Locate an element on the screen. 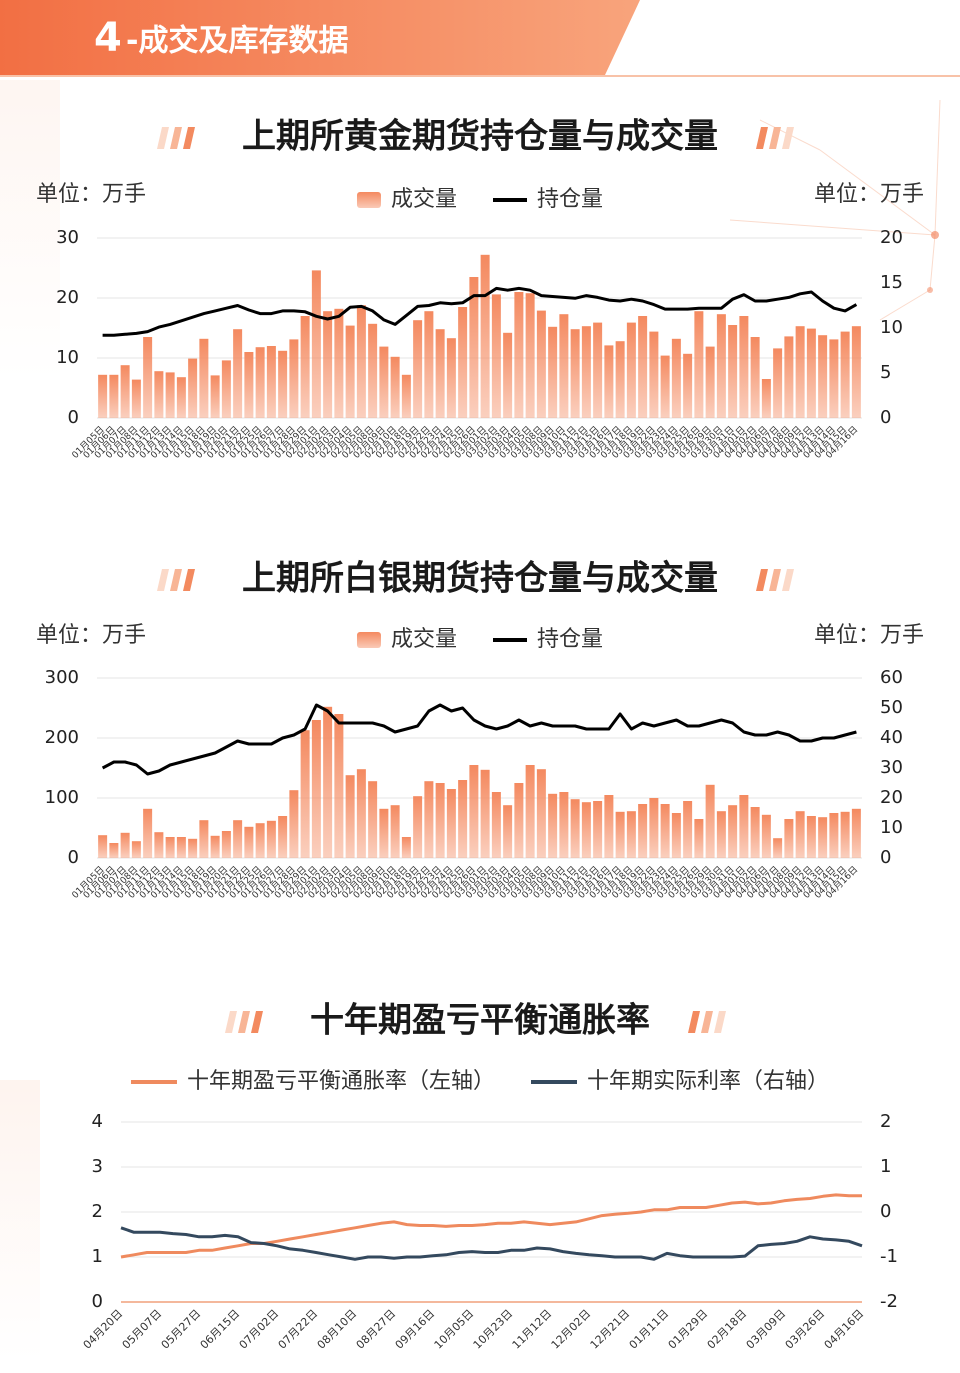 The image size is (960, 1373). y2-tick-label: 1 is located at coordinates (885, 1166).